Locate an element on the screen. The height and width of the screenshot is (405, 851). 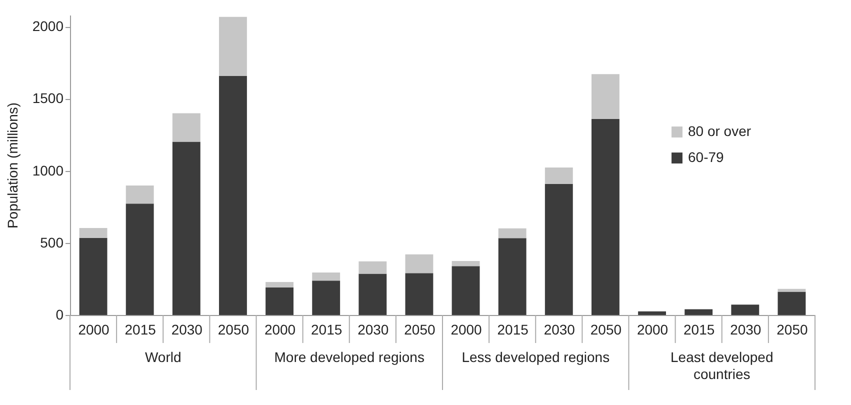
text: Least developed countries is located at coordinates (722, 365).